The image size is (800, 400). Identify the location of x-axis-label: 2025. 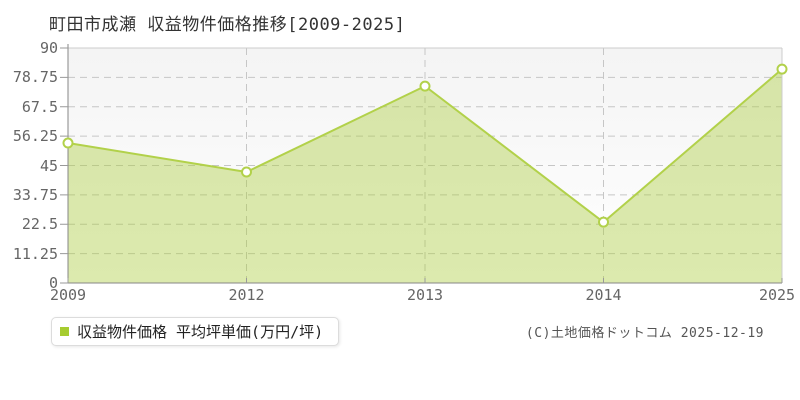
(777, 295).